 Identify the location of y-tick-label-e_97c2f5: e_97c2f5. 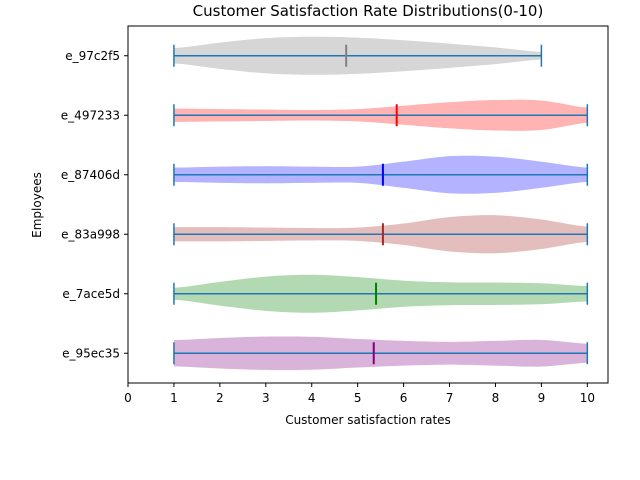
(92, 56).